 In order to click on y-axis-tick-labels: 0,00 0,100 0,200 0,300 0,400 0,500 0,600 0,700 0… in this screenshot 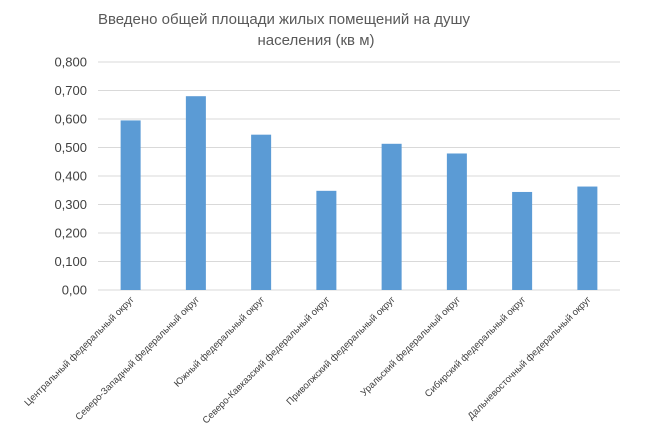, I will do `click(70, 176)`.